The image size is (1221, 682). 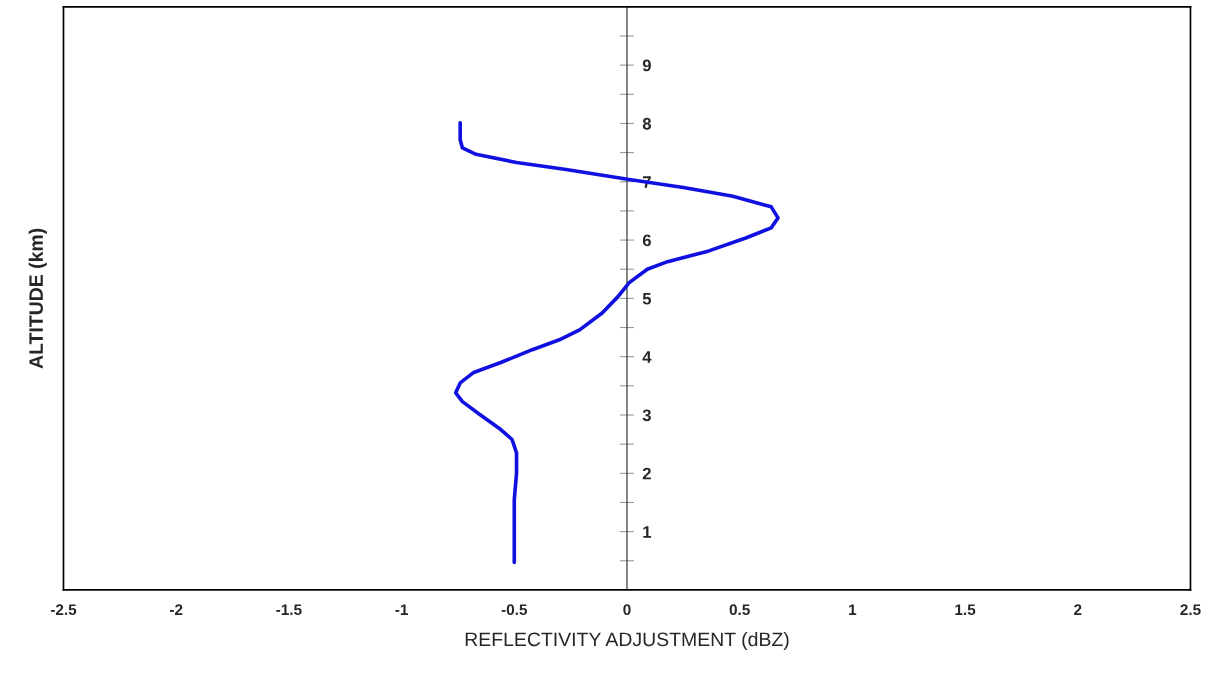 I want to click on x-tick-label: 0.5, so click(x=739, y=610).